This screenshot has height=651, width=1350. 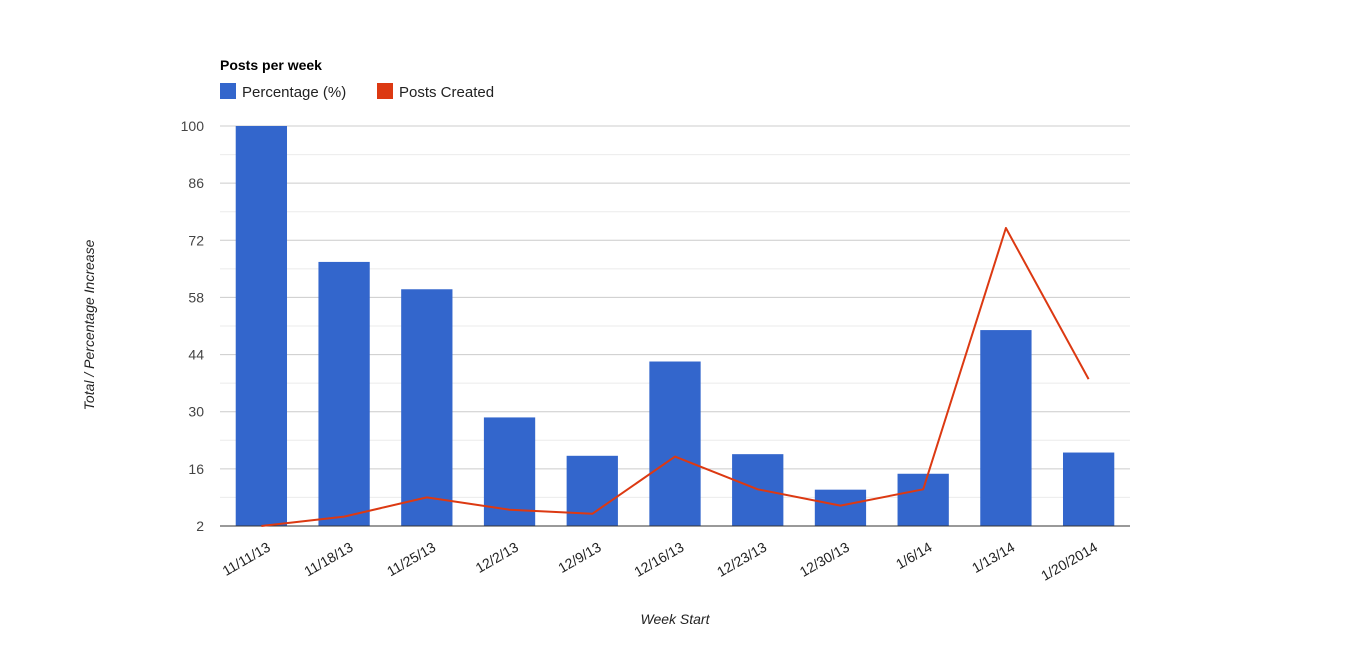 What do you see at coordinates (497, 557) in the screenshot?
I see `x-tick-label: 12/2/13` at bounding box center [497, 557].